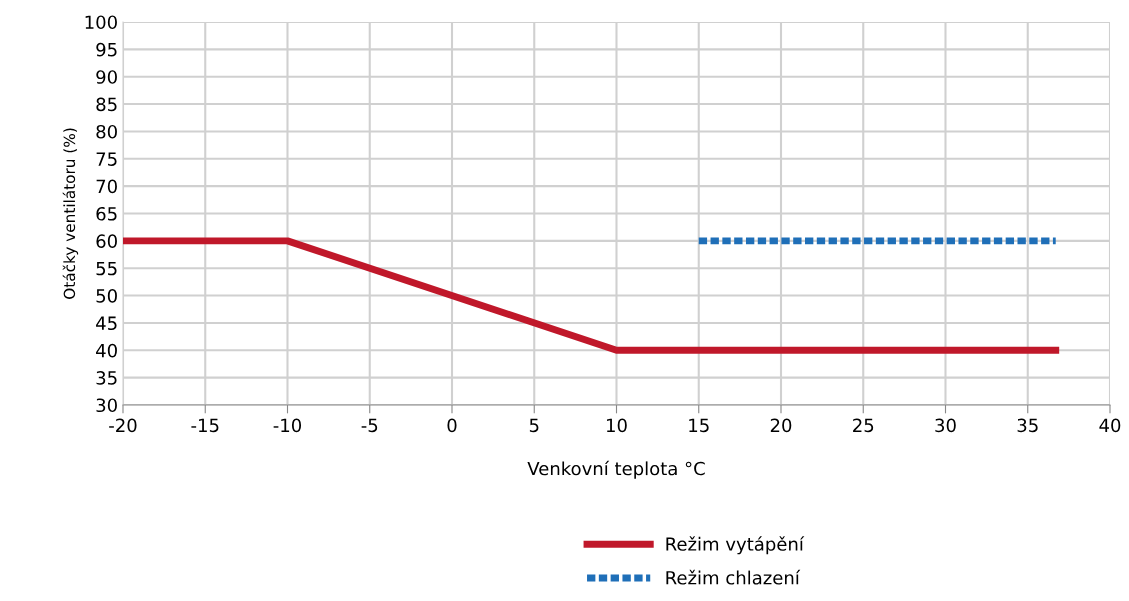  I want to click on x-tick-label: -20, so click(123, 425).